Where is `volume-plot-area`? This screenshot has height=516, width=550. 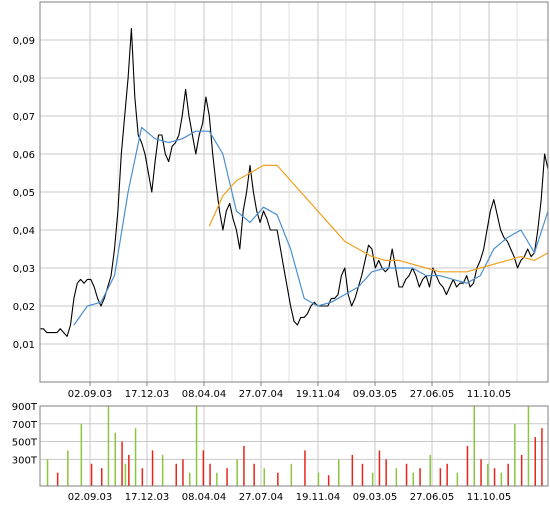 volume-plot-area is located at coordinates (294, 446).